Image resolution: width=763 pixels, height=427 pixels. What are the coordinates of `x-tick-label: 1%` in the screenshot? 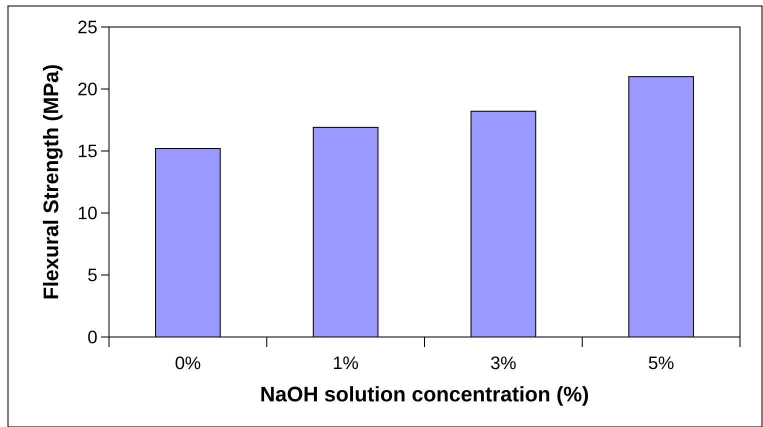 It's located at (346, 363).